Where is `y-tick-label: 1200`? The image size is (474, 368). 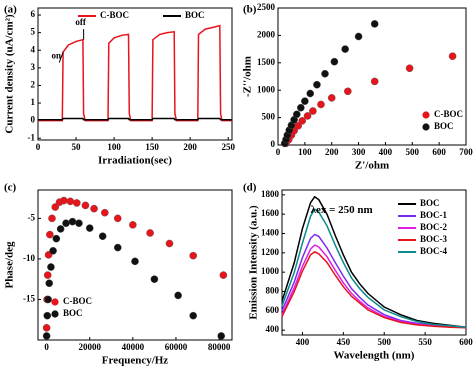
y-tick-label: 1200 is located at coordinates (270, 252).